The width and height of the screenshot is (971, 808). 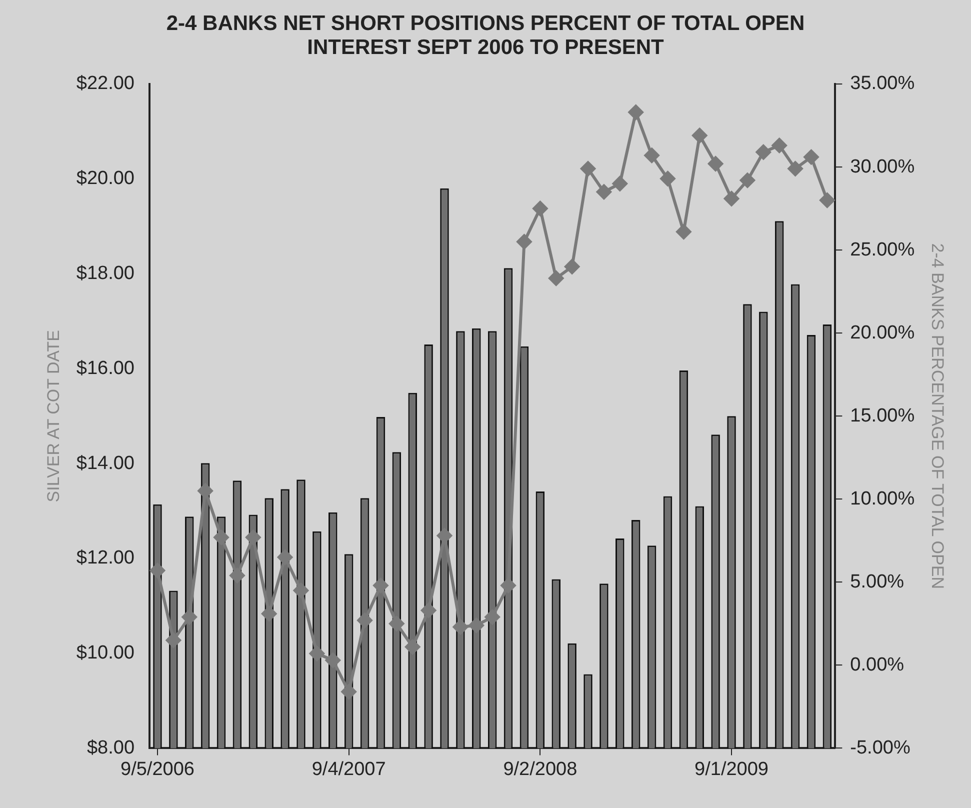 I want to click on y-axis-title: SILVER AT COT DATE, so click(x=53, y=416).